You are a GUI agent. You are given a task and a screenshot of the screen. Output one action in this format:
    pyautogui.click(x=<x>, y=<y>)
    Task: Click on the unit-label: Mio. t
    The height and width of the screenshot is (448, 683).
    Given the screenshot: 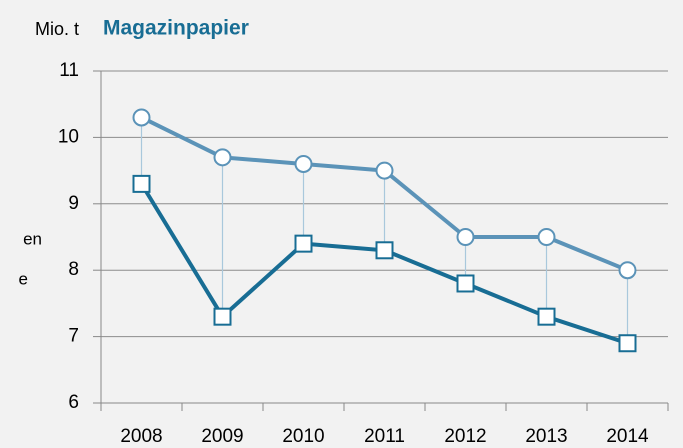 What is the action you would take?
    pyautogui.click(x=57, y=29)
    